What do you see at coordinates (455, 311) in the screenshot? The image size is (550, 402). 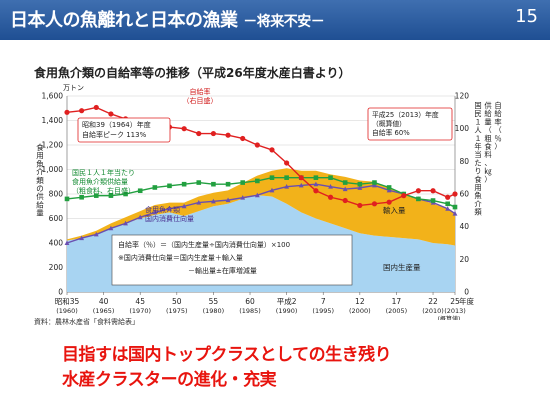 I see `x-tick-sublabel: (2013)` at bounding box center [455, 311].